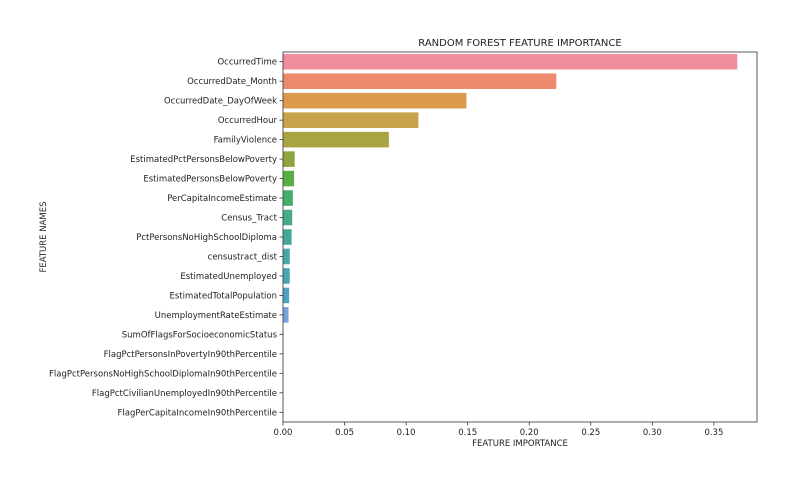  Describe the element at coordinates (406, 433) in the screenshot. I see `x-tick-label: 0.10` at that location.